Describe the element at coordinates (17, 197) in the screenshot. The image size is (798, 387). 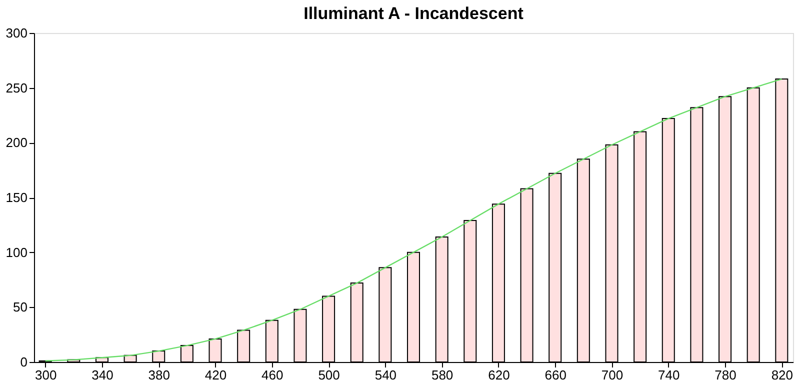
I see `y-tick-label: 150` at that location.